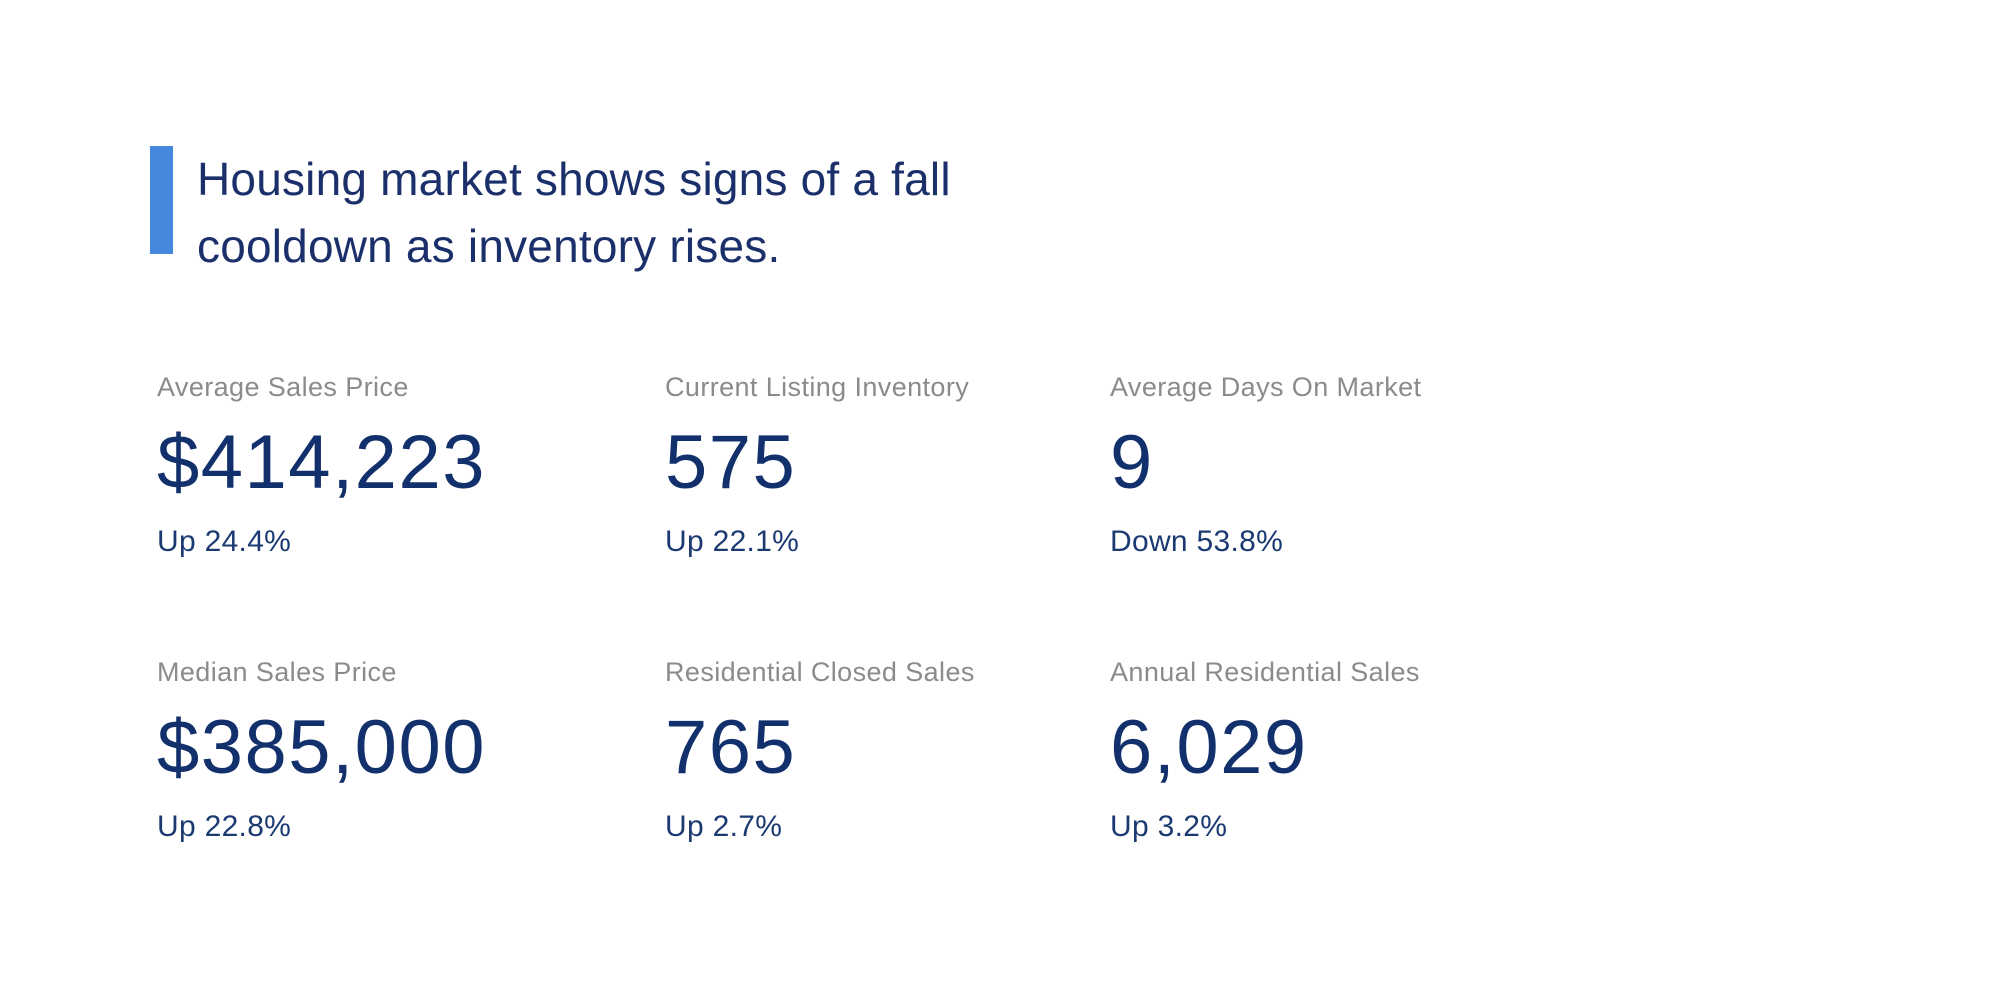 This screenshot has height=1000, width=2000. Describe the element at coordinates (724, 826) in the screenshot. I see `stat-change: Up 2.7%` at that location.